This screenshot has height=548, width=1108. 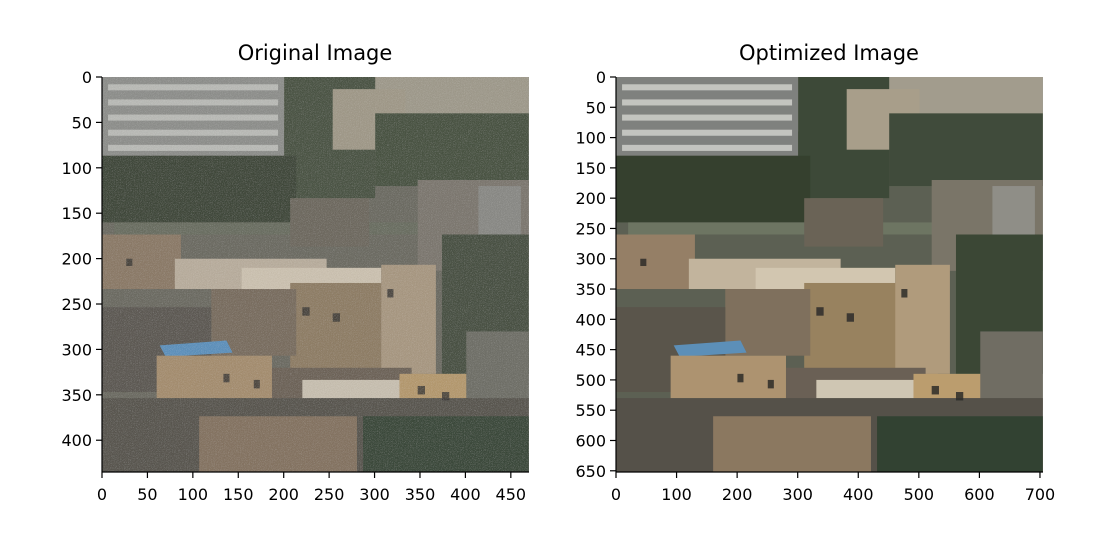 What do you see at coordinates (511, 494) in the screenshot?
I see `x-tick-label-original: 450` at bounding box center [511, 494].